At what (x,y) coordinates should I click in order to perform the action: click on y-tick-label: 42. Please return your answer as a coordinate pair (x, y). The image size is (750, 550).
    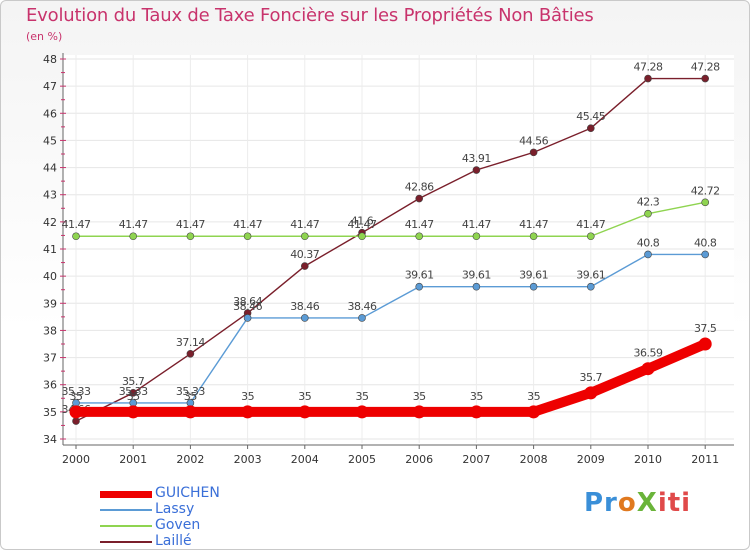
    Looking at the image, I should click on (50, 222).